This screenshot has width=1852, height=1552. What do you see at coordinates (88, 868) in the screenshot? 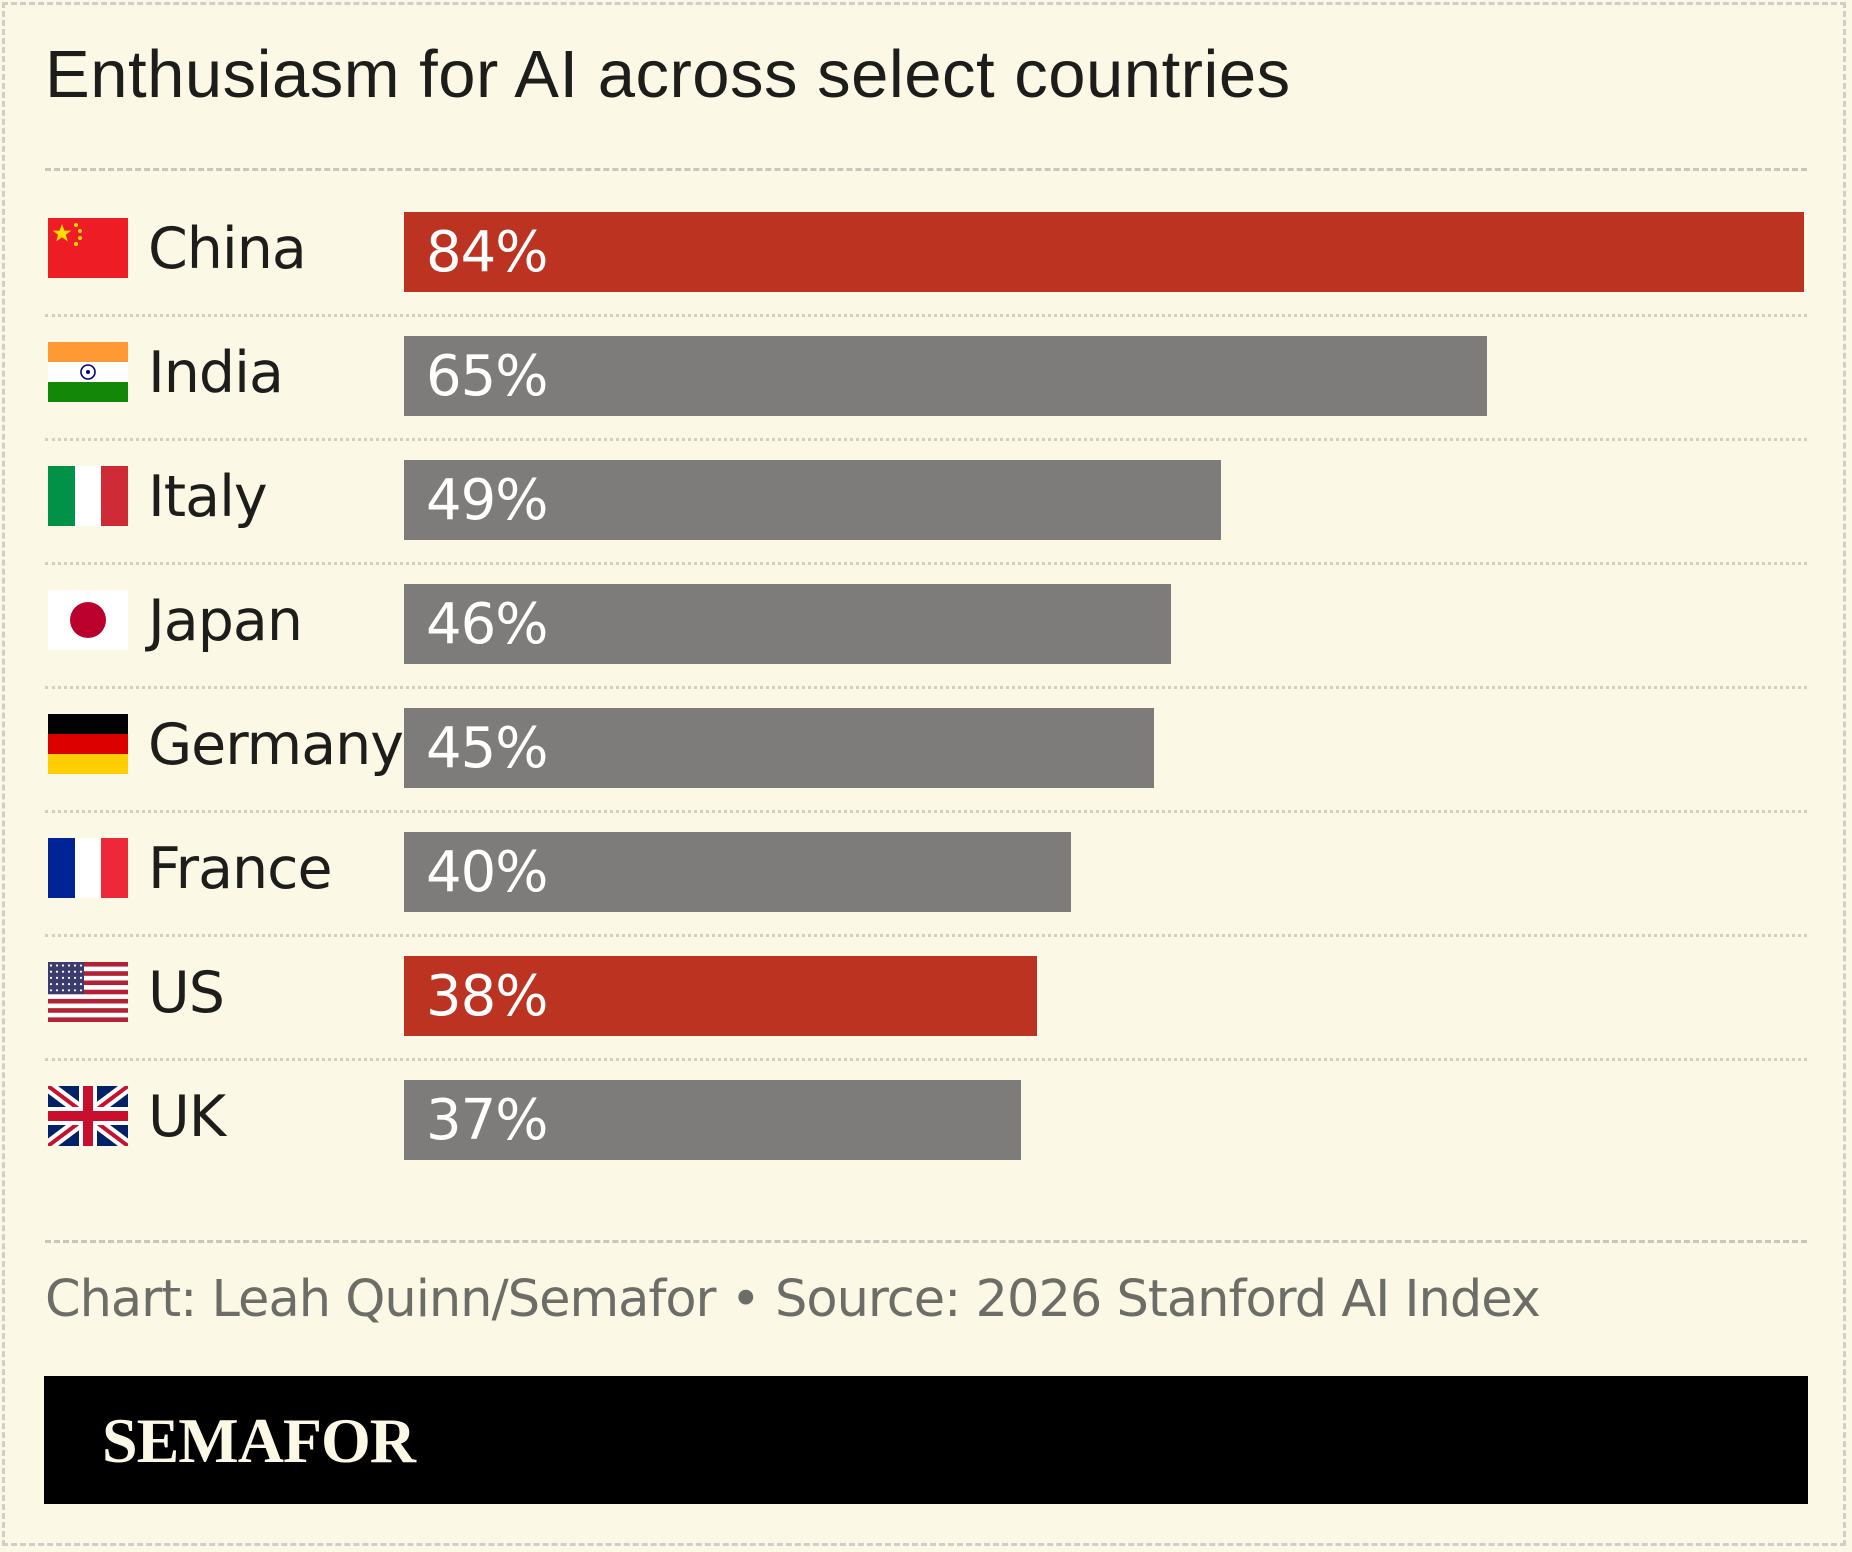
I see `france-flag-icon` at bounding box center [88, 868].